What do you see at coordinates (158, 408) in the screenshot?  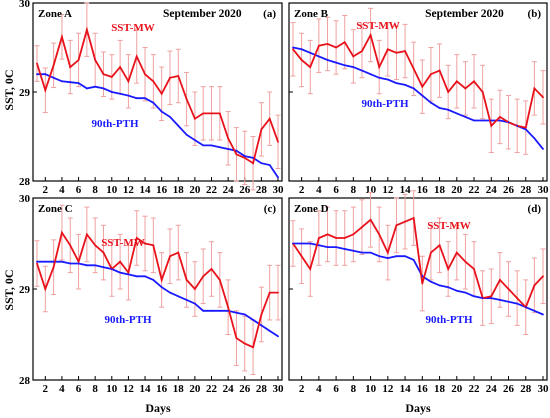 I see `x-axis-label: Days` at bounding box center [158, 408].